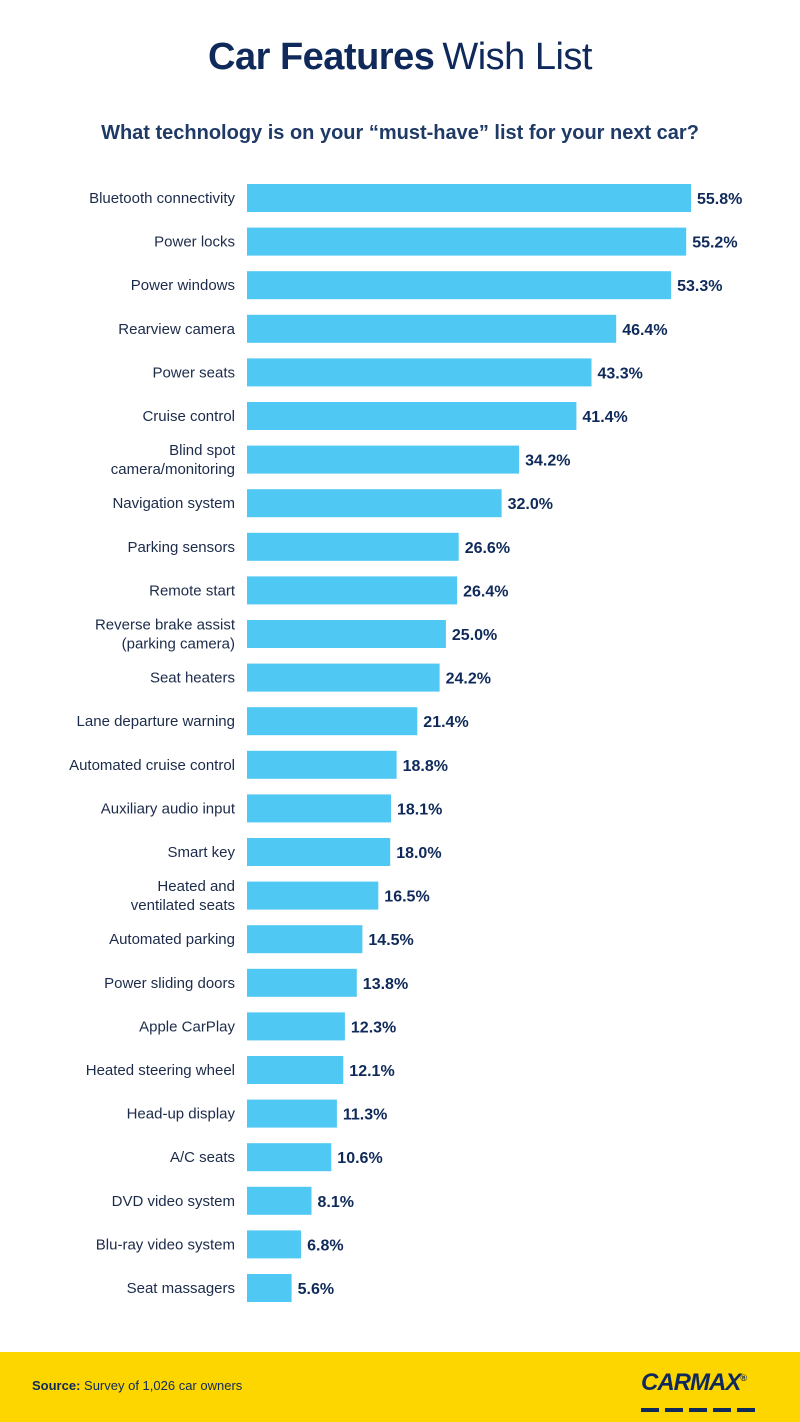 The image size is (800, 1422). I want to click on data-label: 12.3%, so click(373, 1027).